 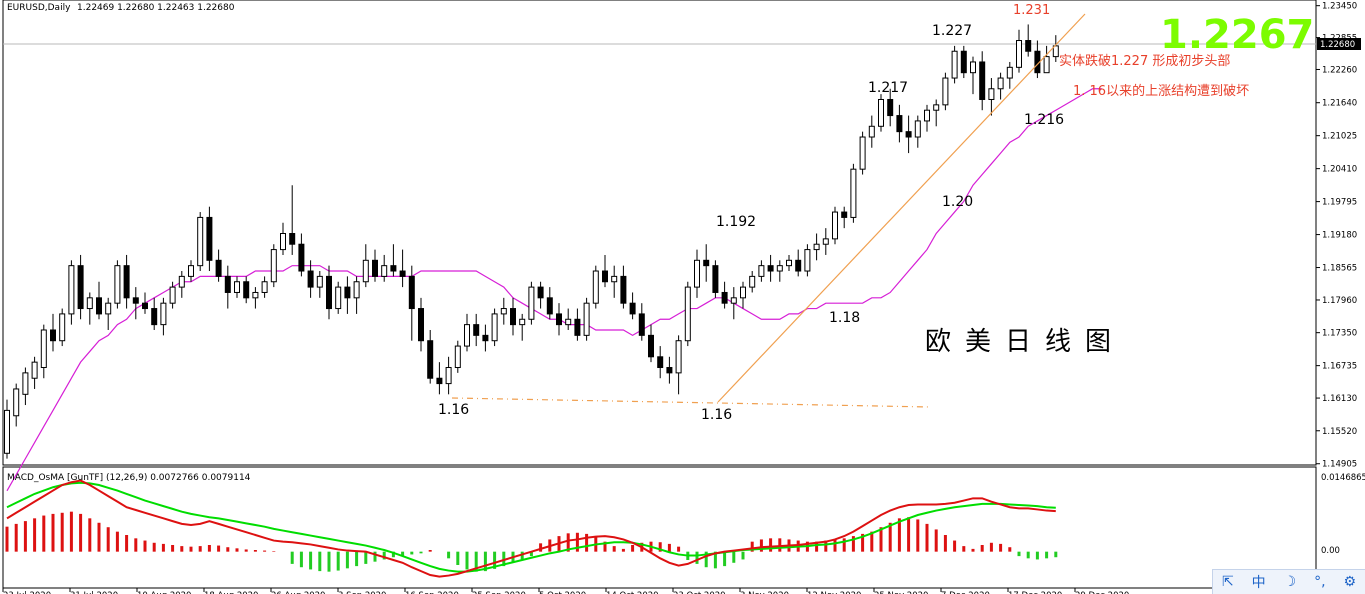 What do you see at coordinates (1227, 582) in the screenshot?
I see `expand-icon: ⇱` at bounding box center [1227, 582].